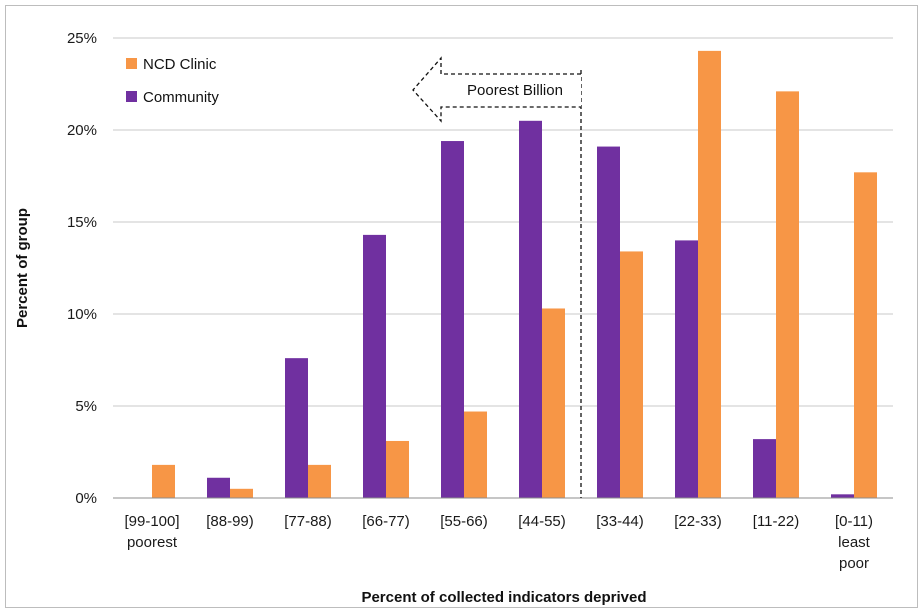 This screenshot has height=613, width=923. What do you see at coordinates (180, 64) in the screenshot?
I see `legend-label-ncd-clinic: NCD Clinic` at bounding box center [180, 64].